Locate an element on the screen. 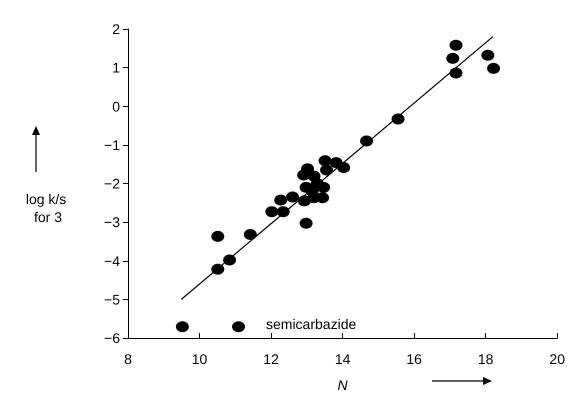  x-tick-label: 16 is located at coordinates (414, 359).